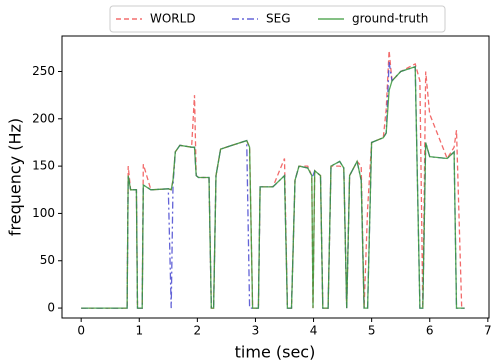 The image size is (491, 364). I want to click on y-tick-label: 50, so click(47, 260).